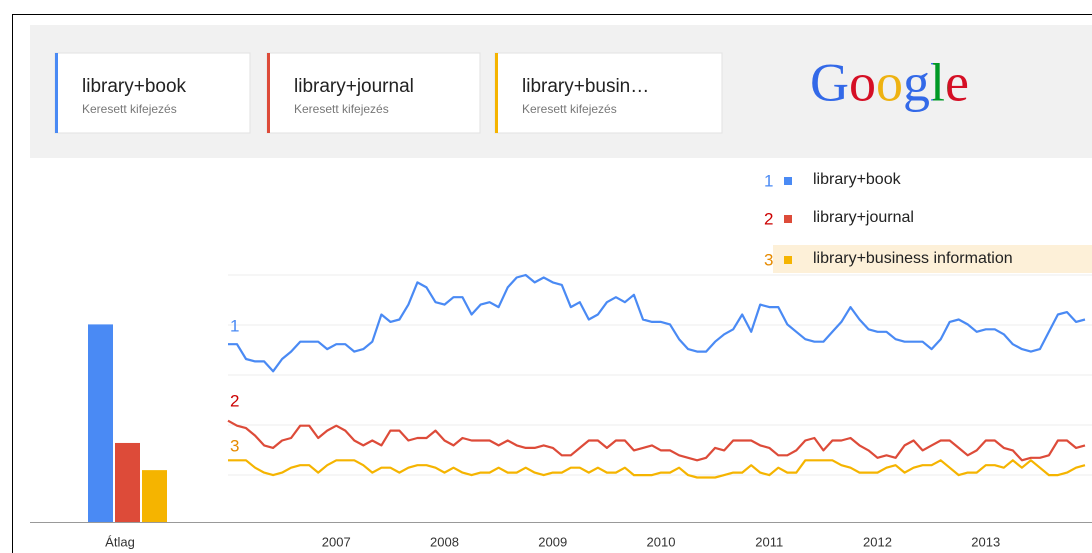 This screenshot has width=1092, height=553. I want to click on legend-number: 2, so click(768, 218).